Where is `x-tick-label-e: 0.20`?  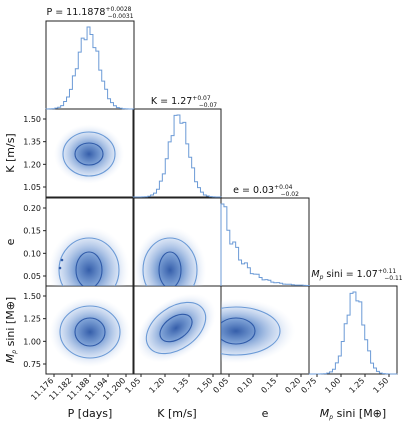
x-tick-label-e: 0.20 is located at coordinates (292, 385).